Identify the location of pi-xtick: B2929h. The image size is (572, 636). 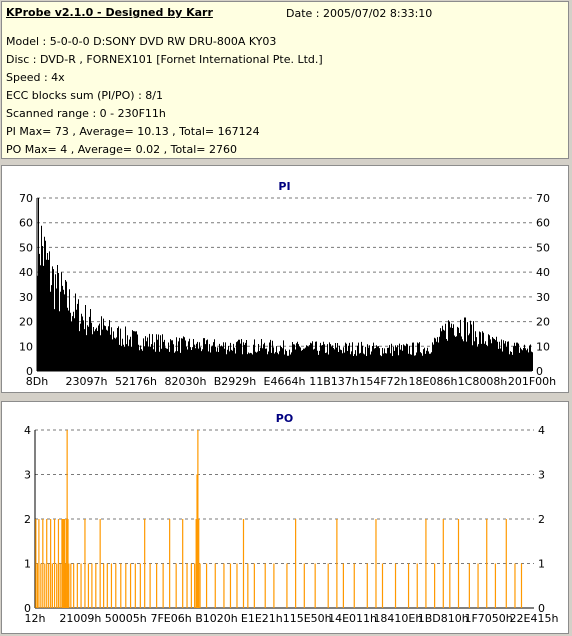
(235, 381).